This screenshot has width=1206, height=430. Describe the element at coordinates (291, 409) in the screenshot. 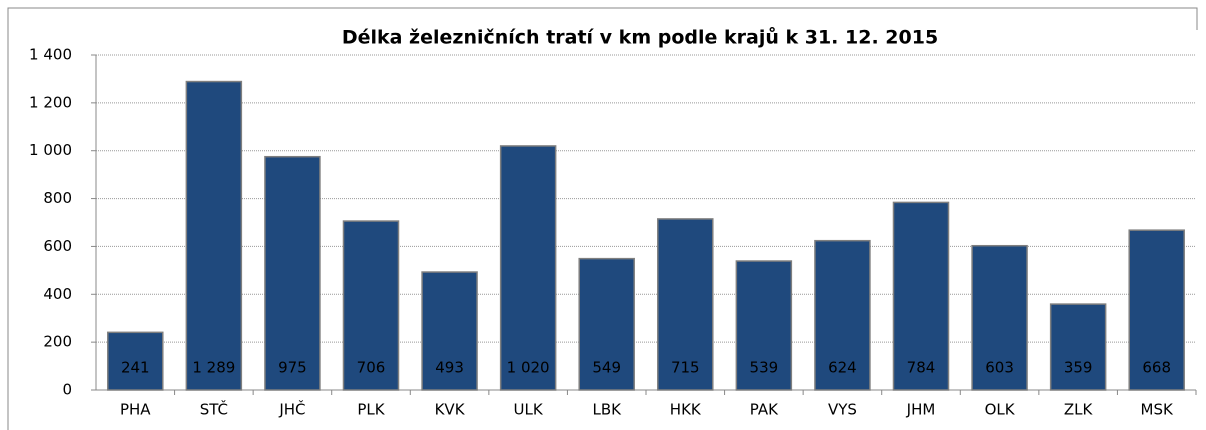

I see `x-tick-label: JHČ` at that location.